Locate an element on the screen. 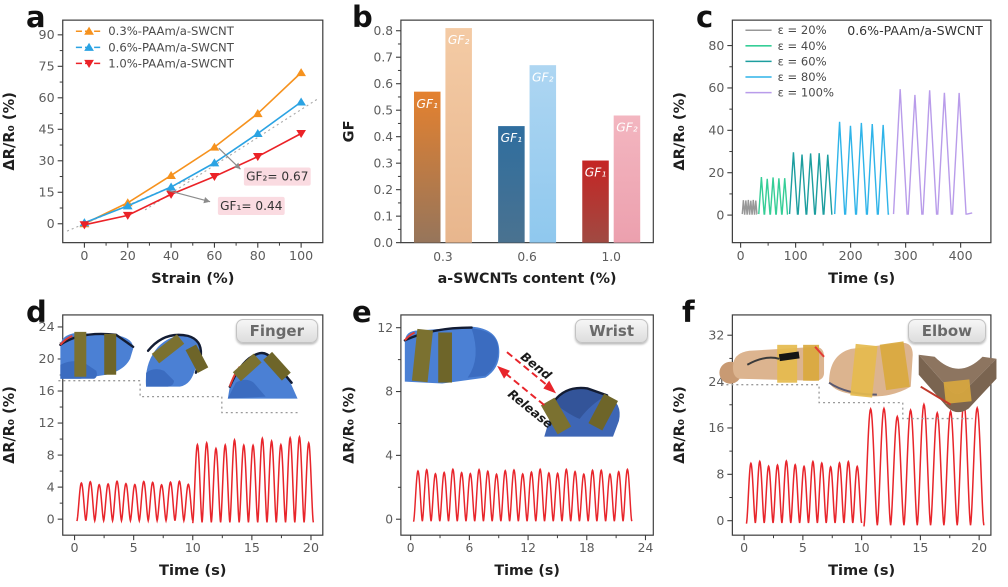  y-tick-label: 45 is located at coordinates (47, 129).